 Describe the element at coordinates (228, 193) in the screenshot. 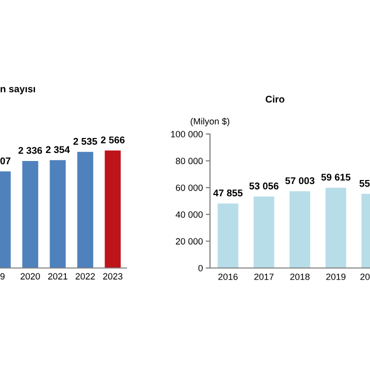

I see `data-label: 47 855` at that location.